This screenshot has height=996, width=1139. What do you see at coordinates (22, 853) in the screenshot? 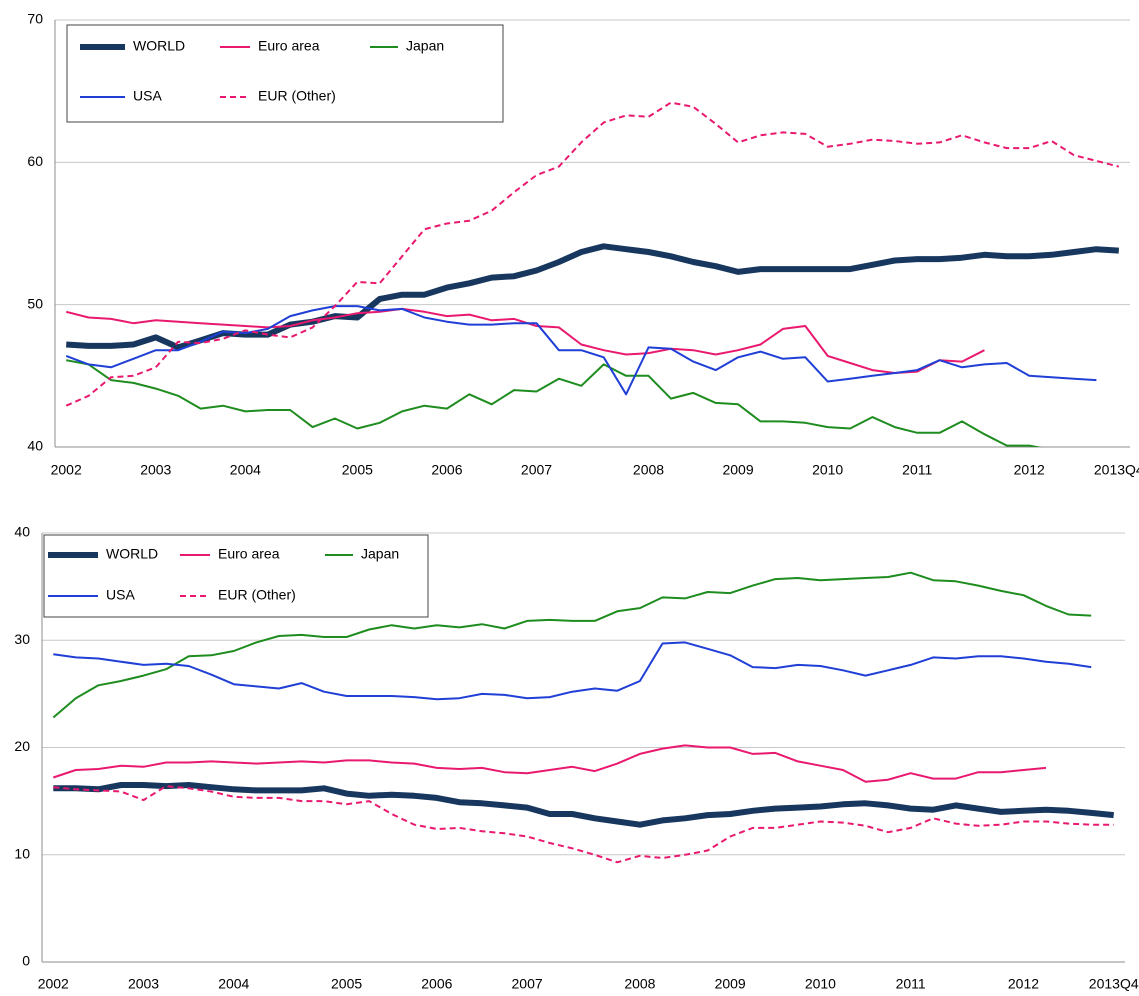
I see `y-tick-label: 10` at bounding box center [22, 853].